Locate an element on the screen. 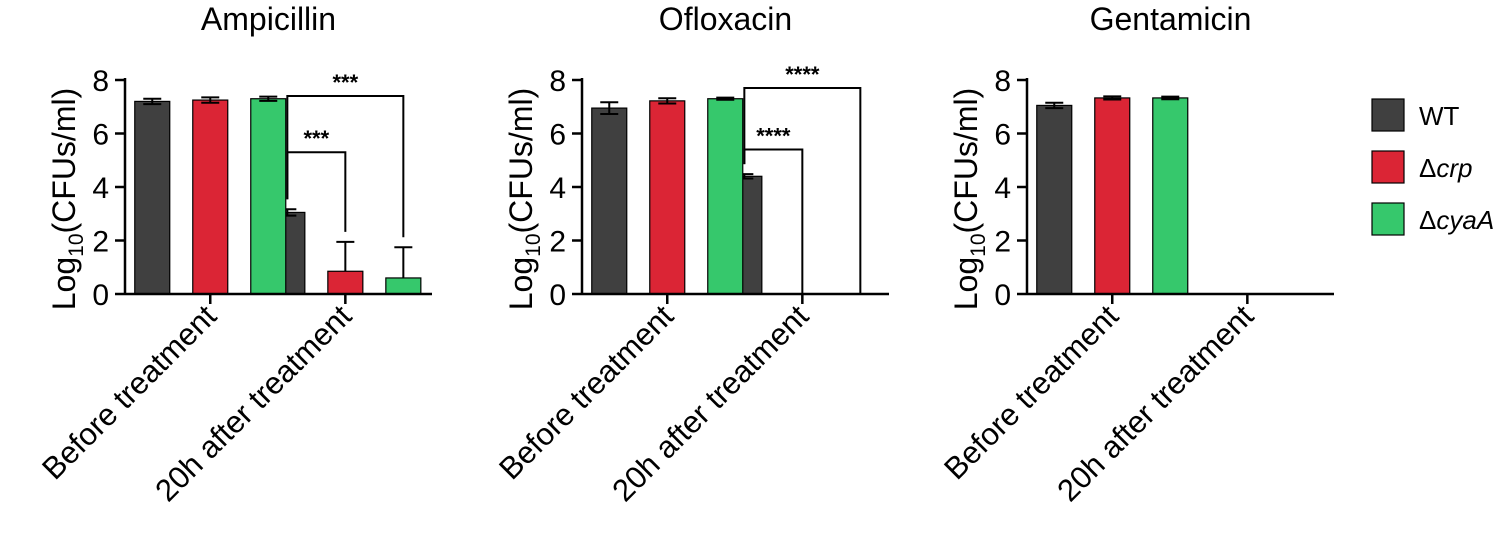 The image size is (1500, 557). chart-title: Gentamicin is located at coordinates (1171, 19).